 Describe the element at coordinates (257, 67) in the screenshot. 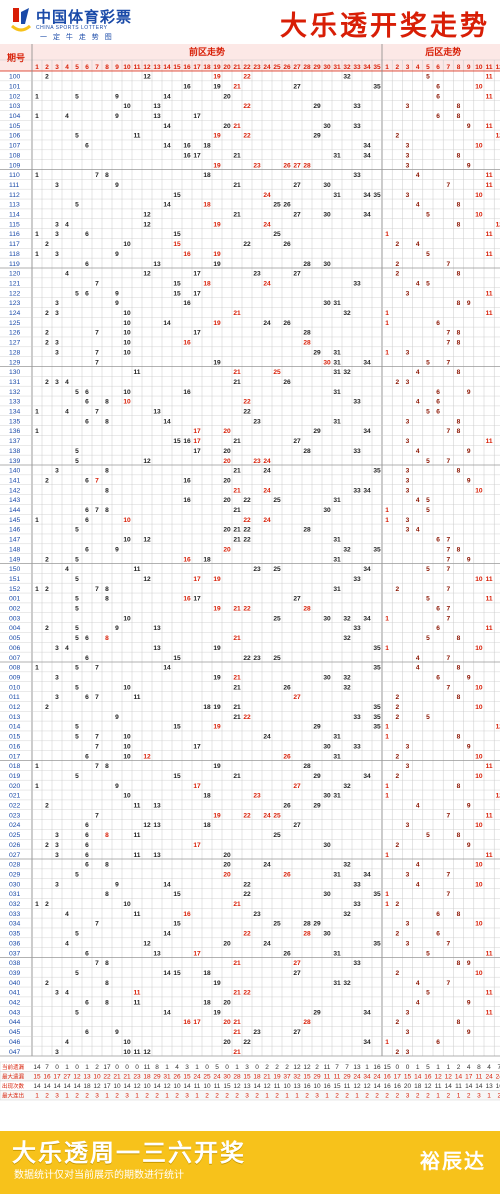

I see `front-number-header: 23` at that location.